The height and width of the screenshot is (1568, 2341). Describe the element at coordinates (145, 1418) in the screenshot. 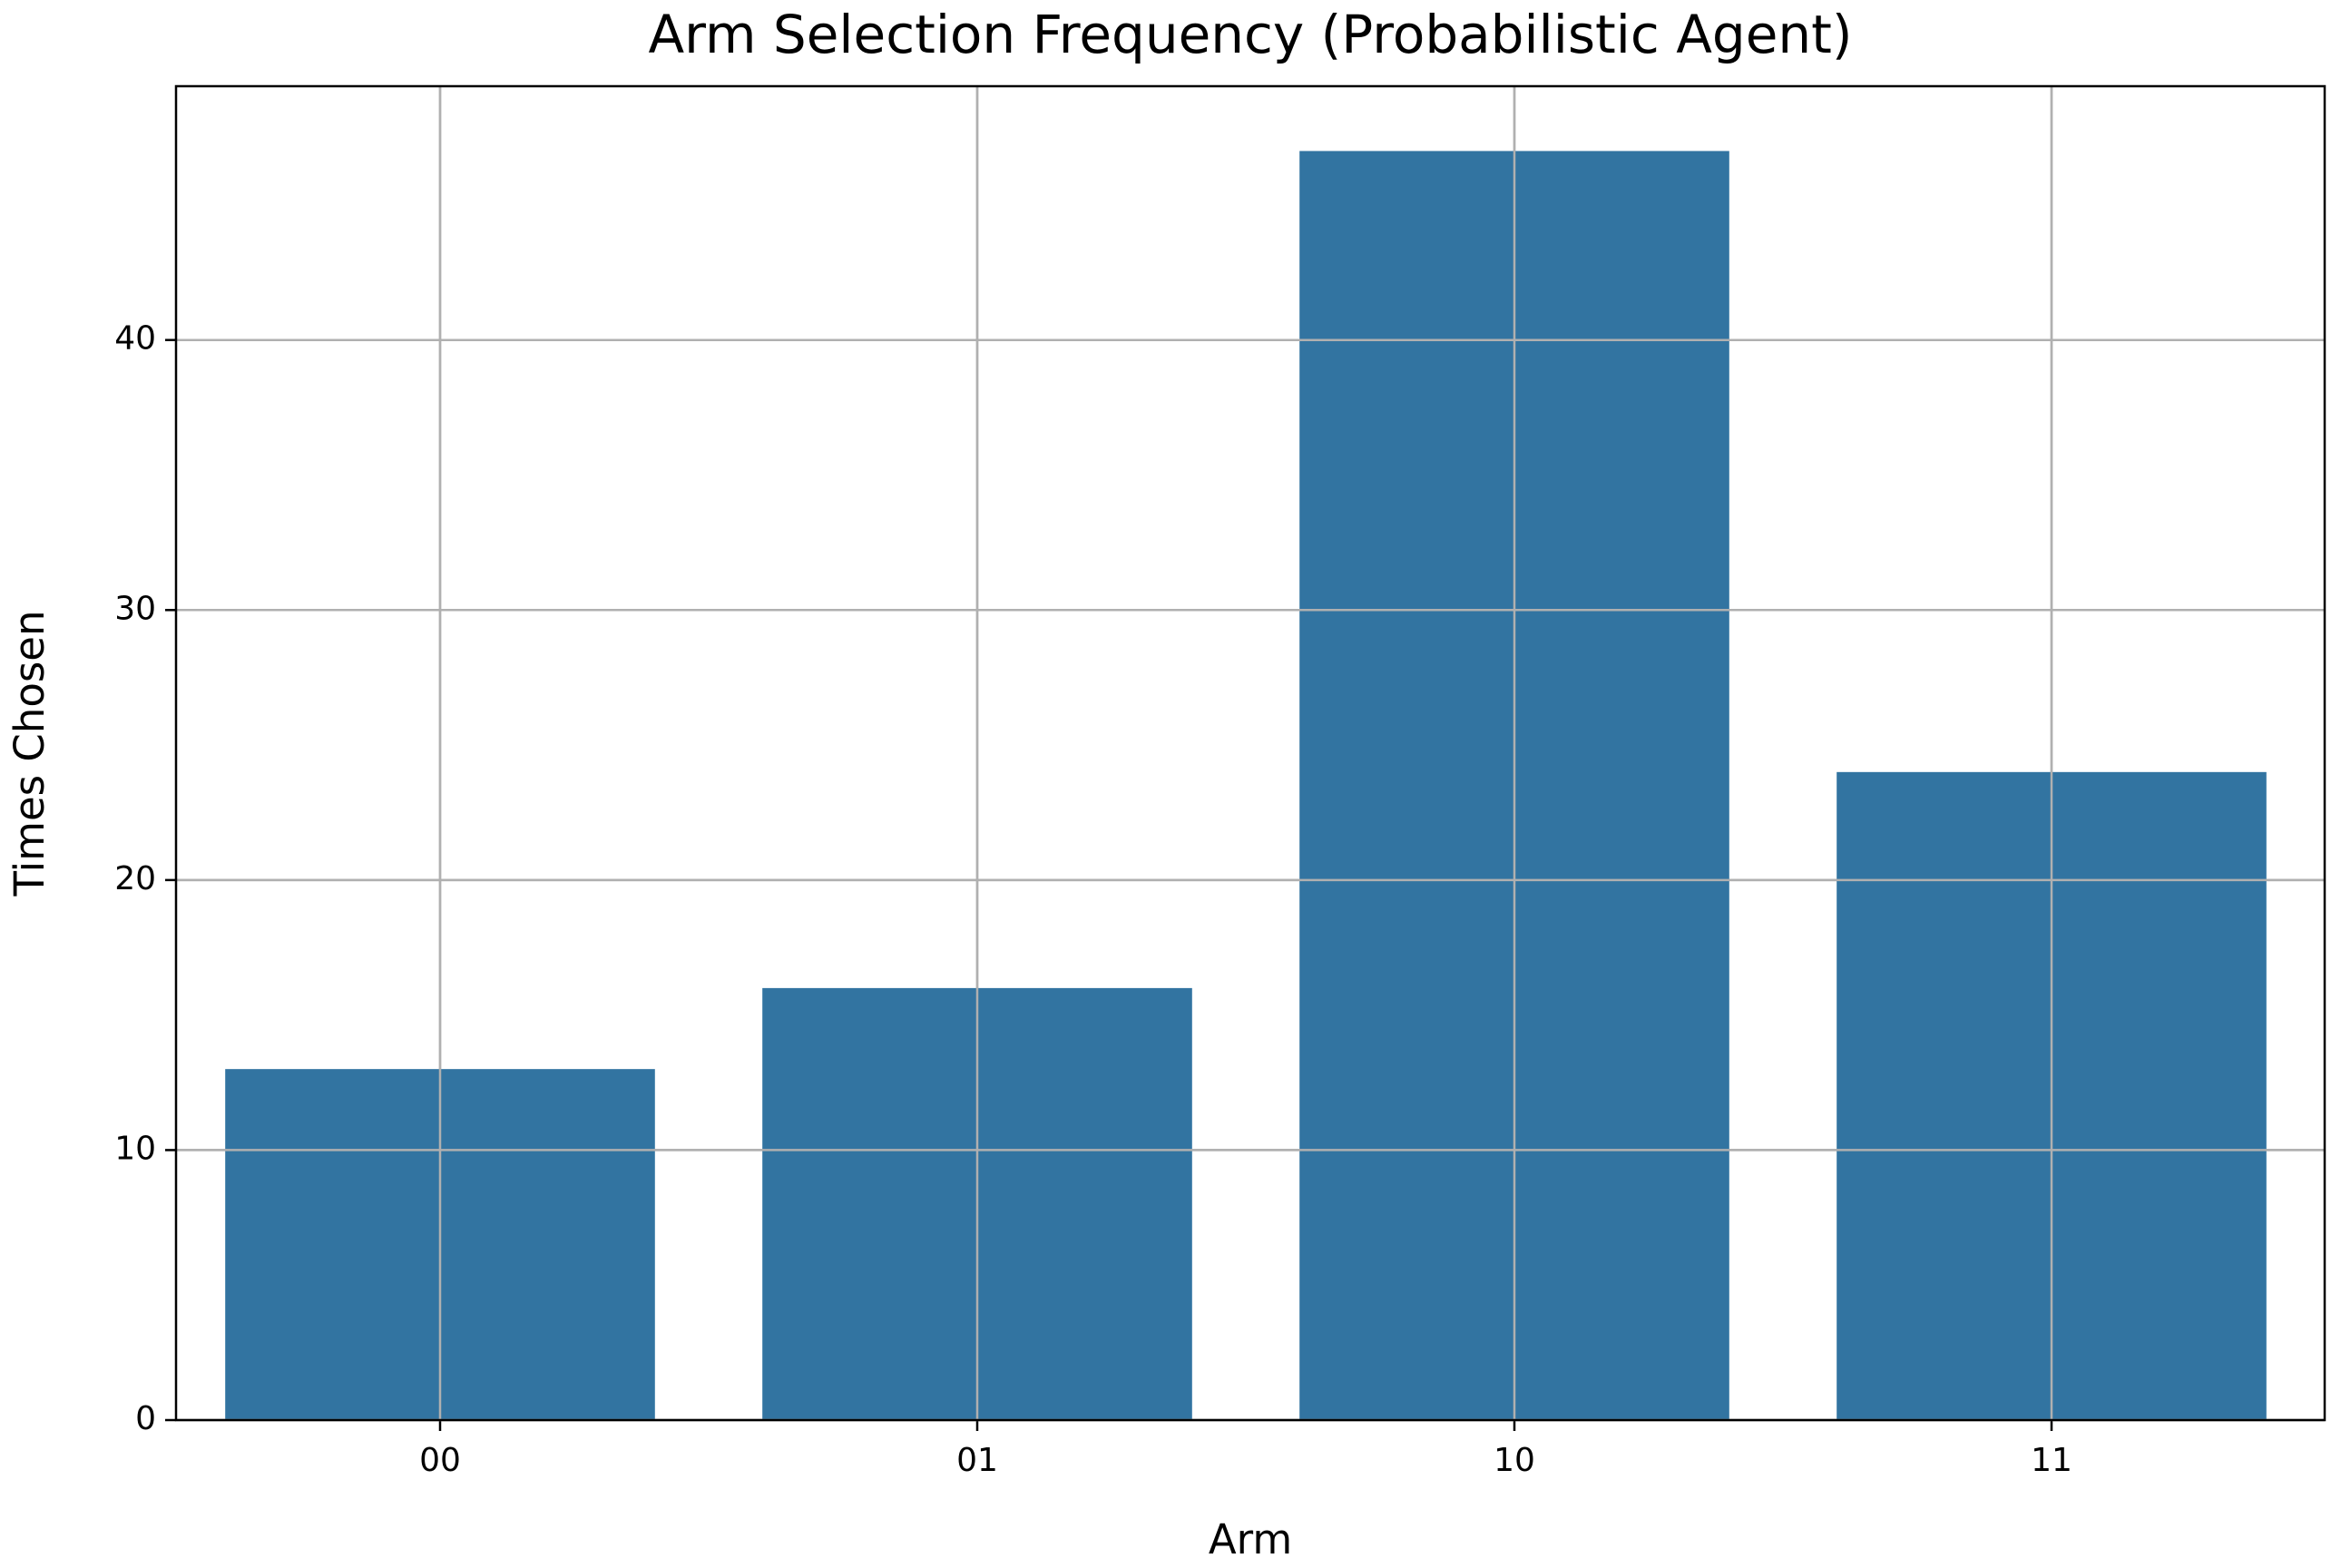

I see `y-tick-label: 0` at that location.